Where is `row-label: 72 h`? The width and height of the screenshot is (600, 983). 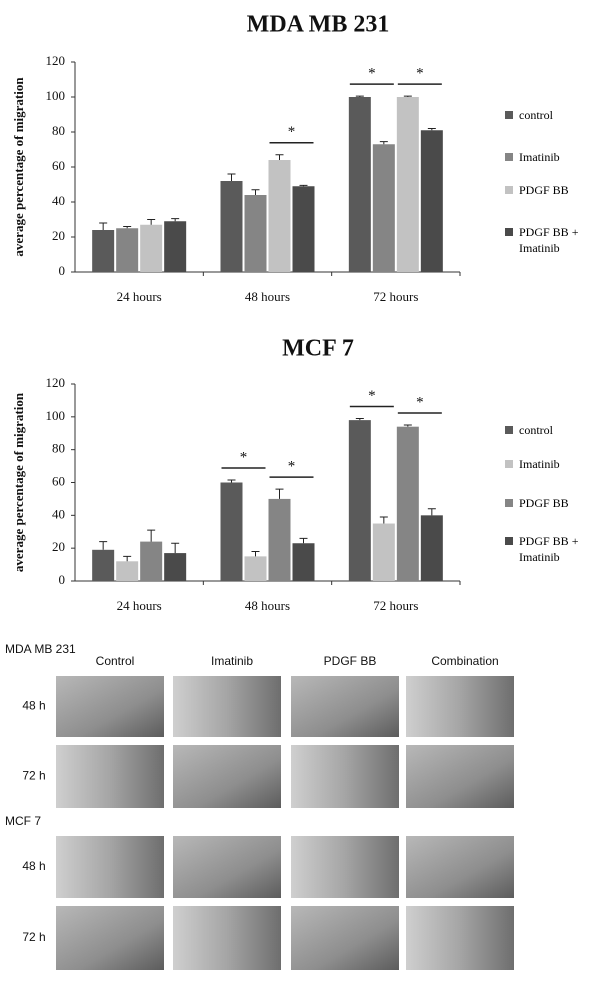
row-label: 72 h is located at coordinates (33, 937).